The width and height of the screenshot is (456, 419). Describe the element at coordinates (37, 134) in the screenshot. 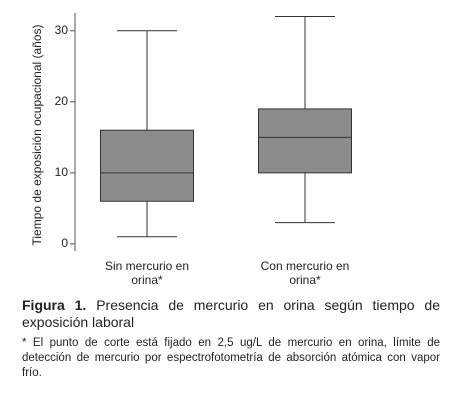

I see `y-axis-label: Tiempo de exposición ocupacional (años)` at that location.